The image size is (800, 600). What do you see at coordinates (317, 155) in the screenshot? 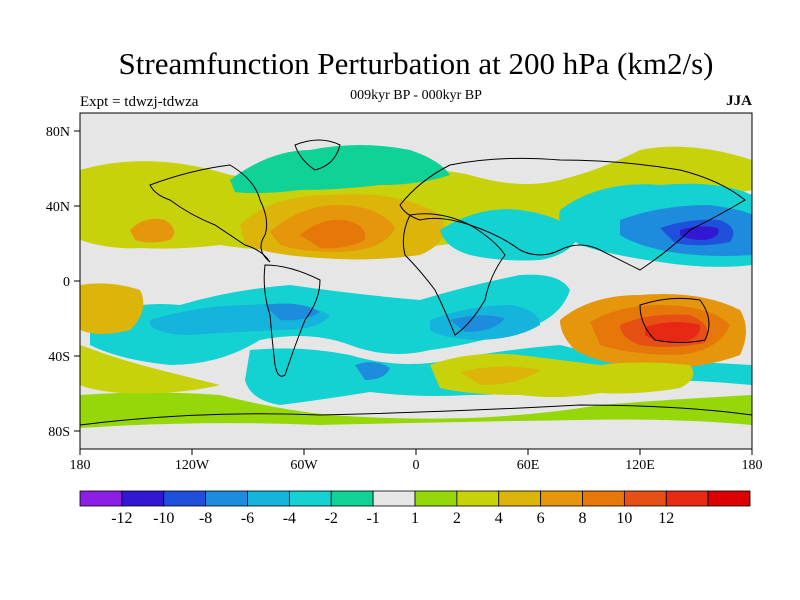
I see `coastline-greenland` at bounding box center [317, 155].